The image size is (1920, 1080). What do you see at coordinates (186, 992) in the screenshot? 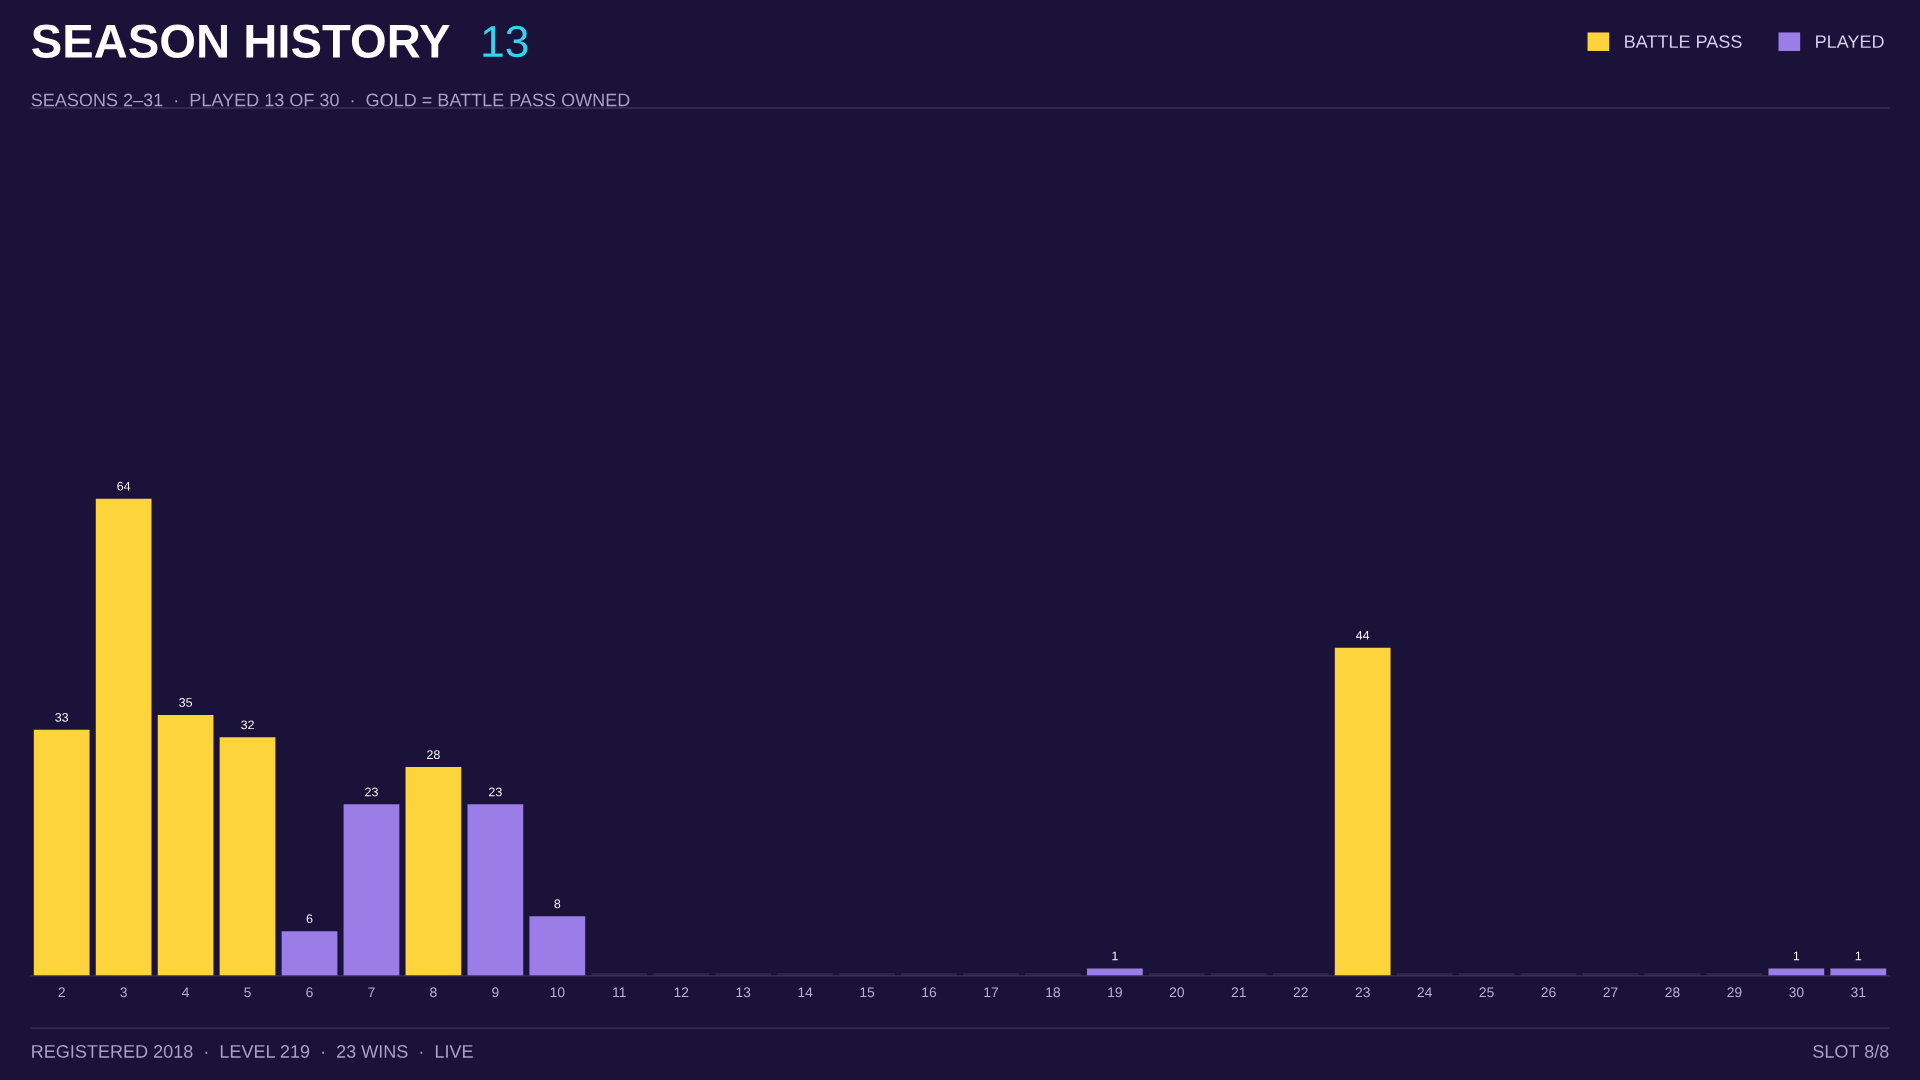
I see `x-tick-label: 4` at bounding box center [186, 992].